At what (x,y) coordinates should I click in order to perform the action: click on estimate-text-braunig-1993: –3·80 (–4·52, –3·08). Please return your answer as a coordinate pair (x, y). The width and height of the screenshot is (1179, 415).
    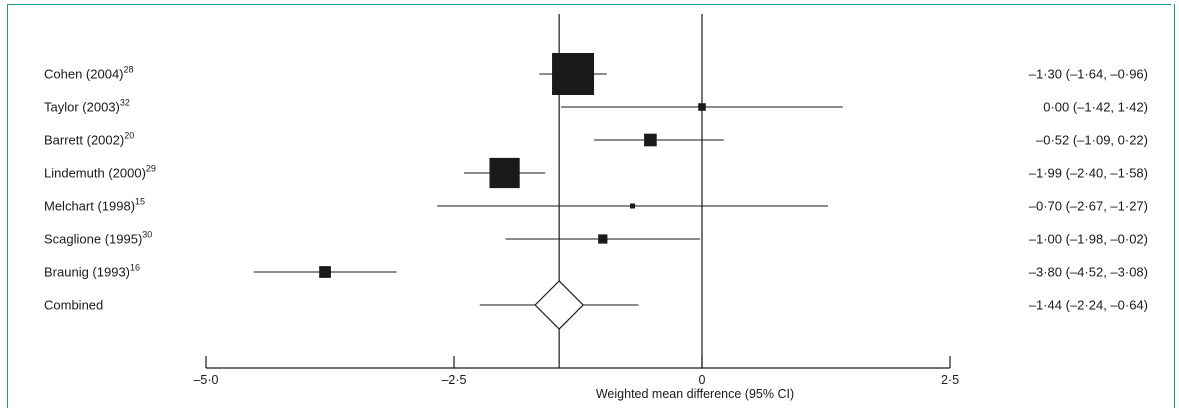
    Looking at the image, I should click on (1088, 272).